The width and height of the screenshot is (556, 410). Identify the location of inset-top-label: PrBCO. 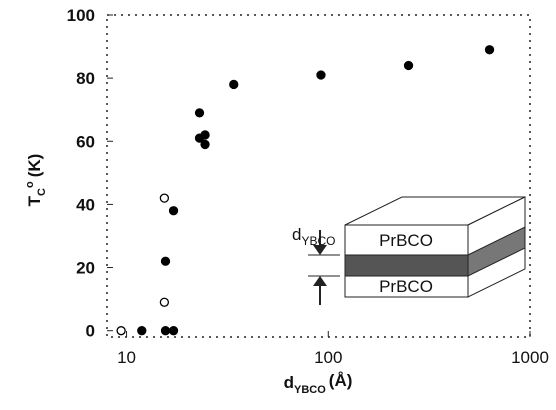
(406, 240).